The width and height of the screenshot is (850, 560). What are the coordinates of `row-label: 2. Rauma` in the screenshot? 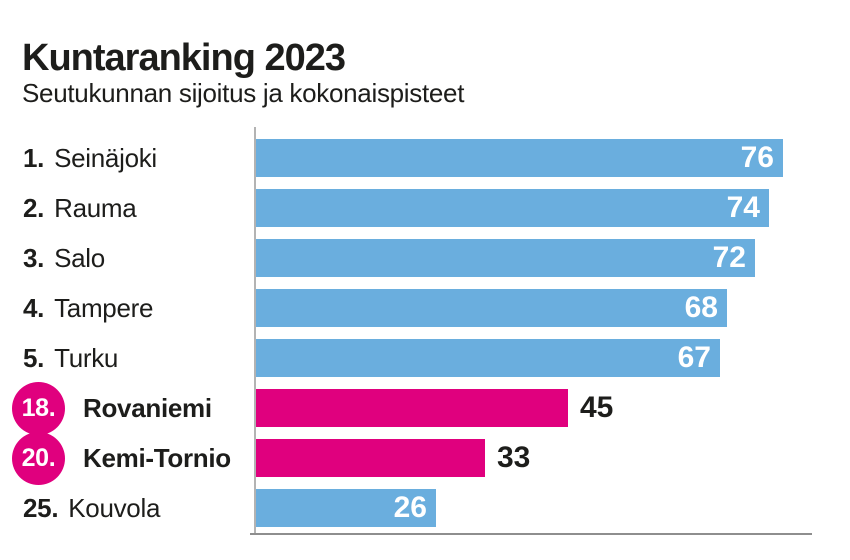 It's located at (127, 208).